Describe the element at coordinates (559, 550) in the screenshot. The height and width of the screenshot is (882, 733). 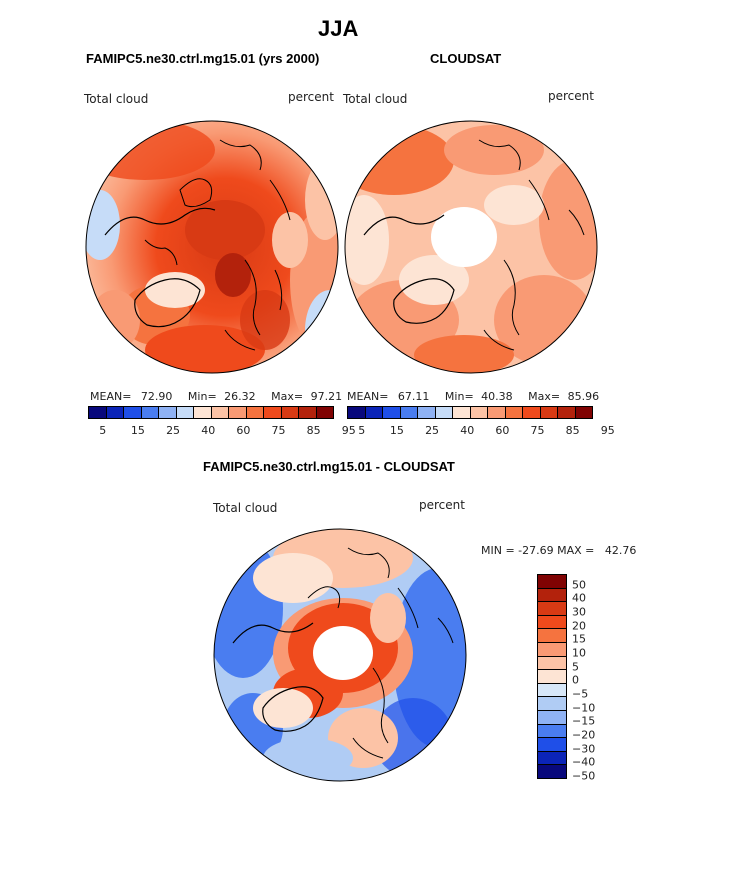
I see `bottom-range-text: MIN = -27.69 MAX = 42.76` at that location.